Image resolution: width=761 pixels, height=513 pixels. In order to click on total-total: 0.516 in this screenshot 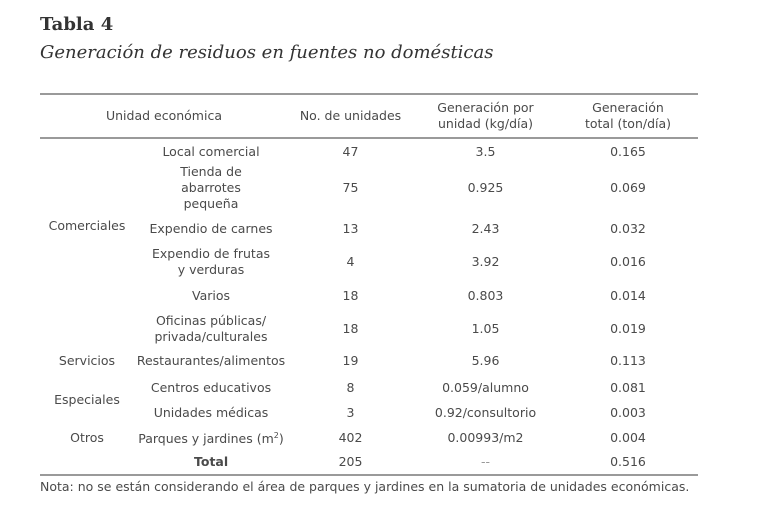, I will do `click(628, 461)`.